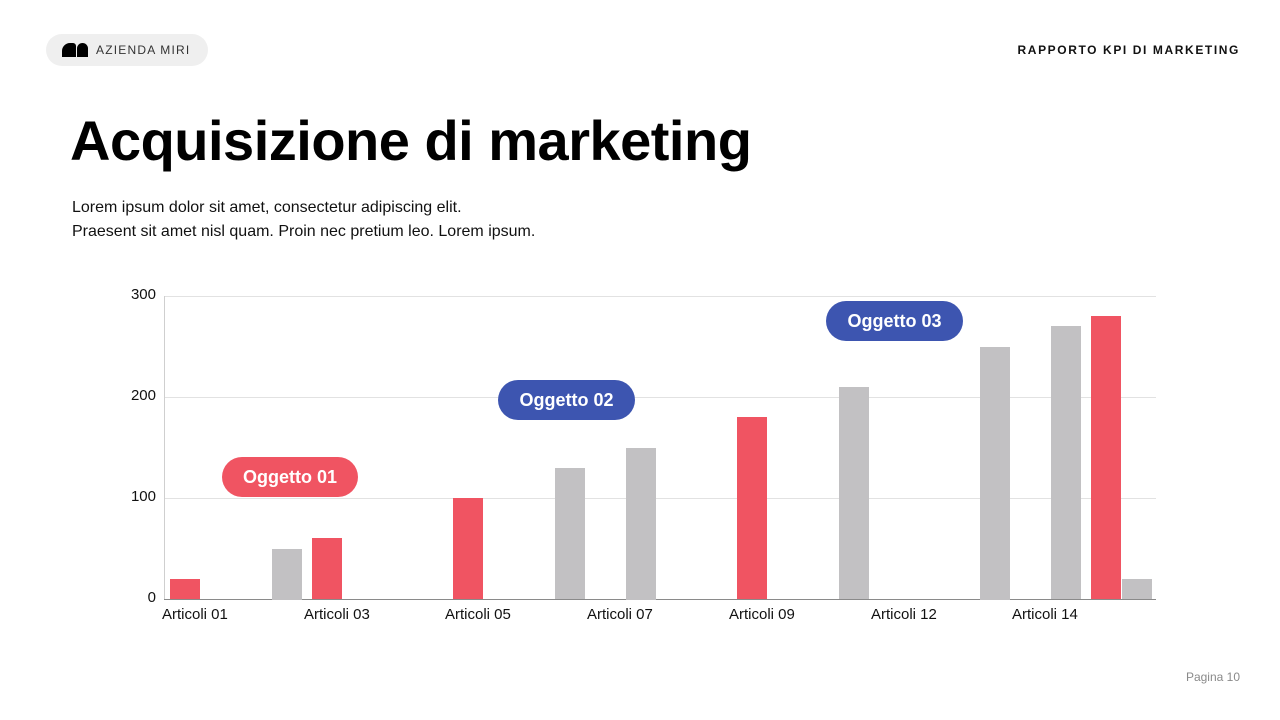 Image resolution: width=1280 pixels, height=720 pixels. What do you see at coordinates (1128, 50) in the screenshot?
I see `report-title: RAPPORTO KPI DI MARKETING` at bounding box center [1128, 50].